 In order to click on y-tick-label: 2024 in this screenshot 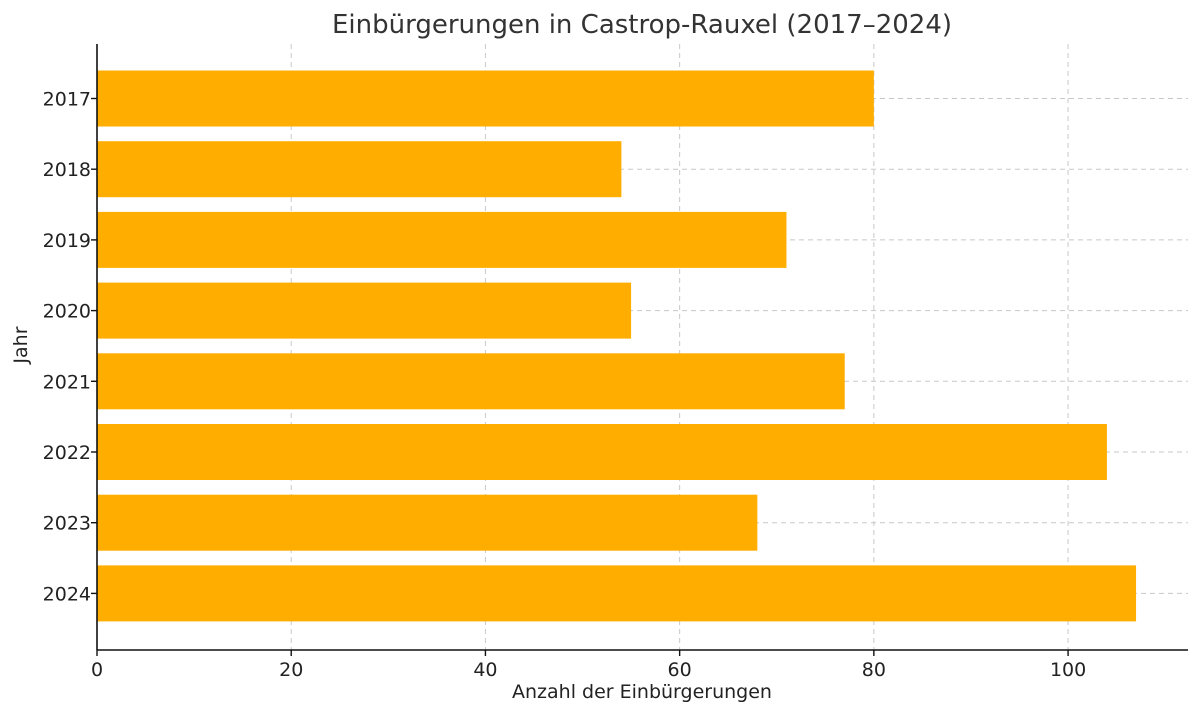, I will do `click(67, 594)`.